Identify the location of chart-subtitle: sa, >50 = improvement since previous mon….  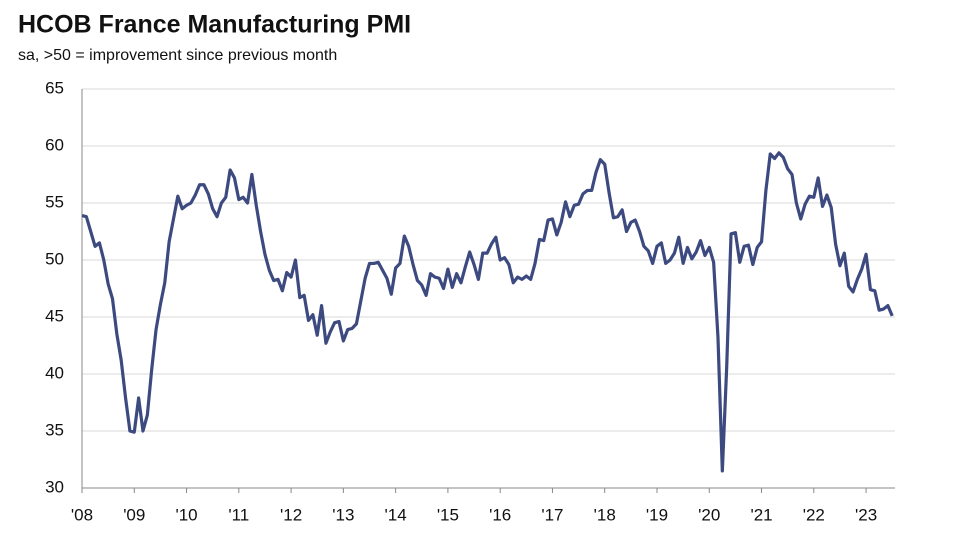
(177, 55).